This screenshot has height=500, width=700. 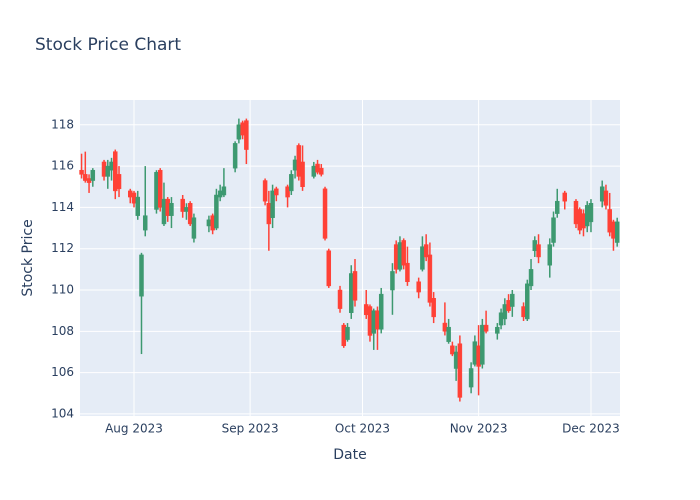 I want to click on x-tick-label: Sep 2023, so click(x=250, y=429).